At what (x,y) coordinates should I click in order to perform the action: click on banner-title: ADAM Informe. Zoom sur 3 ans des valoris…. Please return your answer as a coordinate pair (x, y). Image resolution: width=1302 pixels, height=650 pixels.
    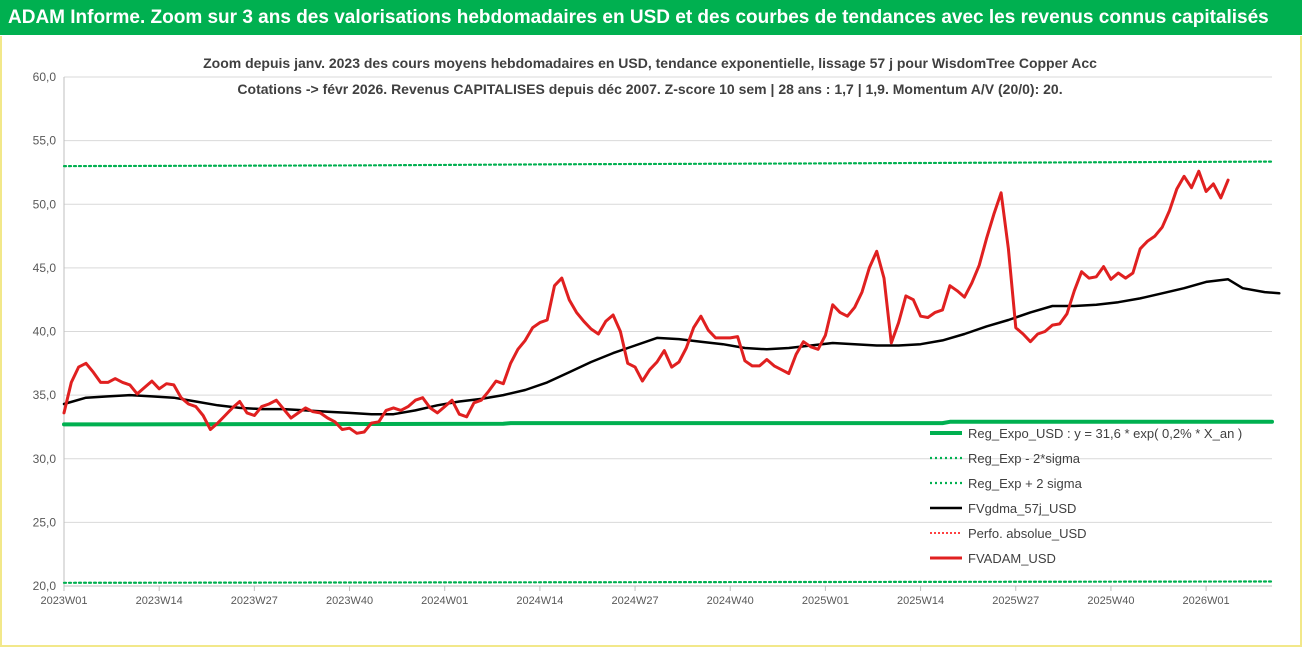
    Looking at the image, I should click on (651, 17).